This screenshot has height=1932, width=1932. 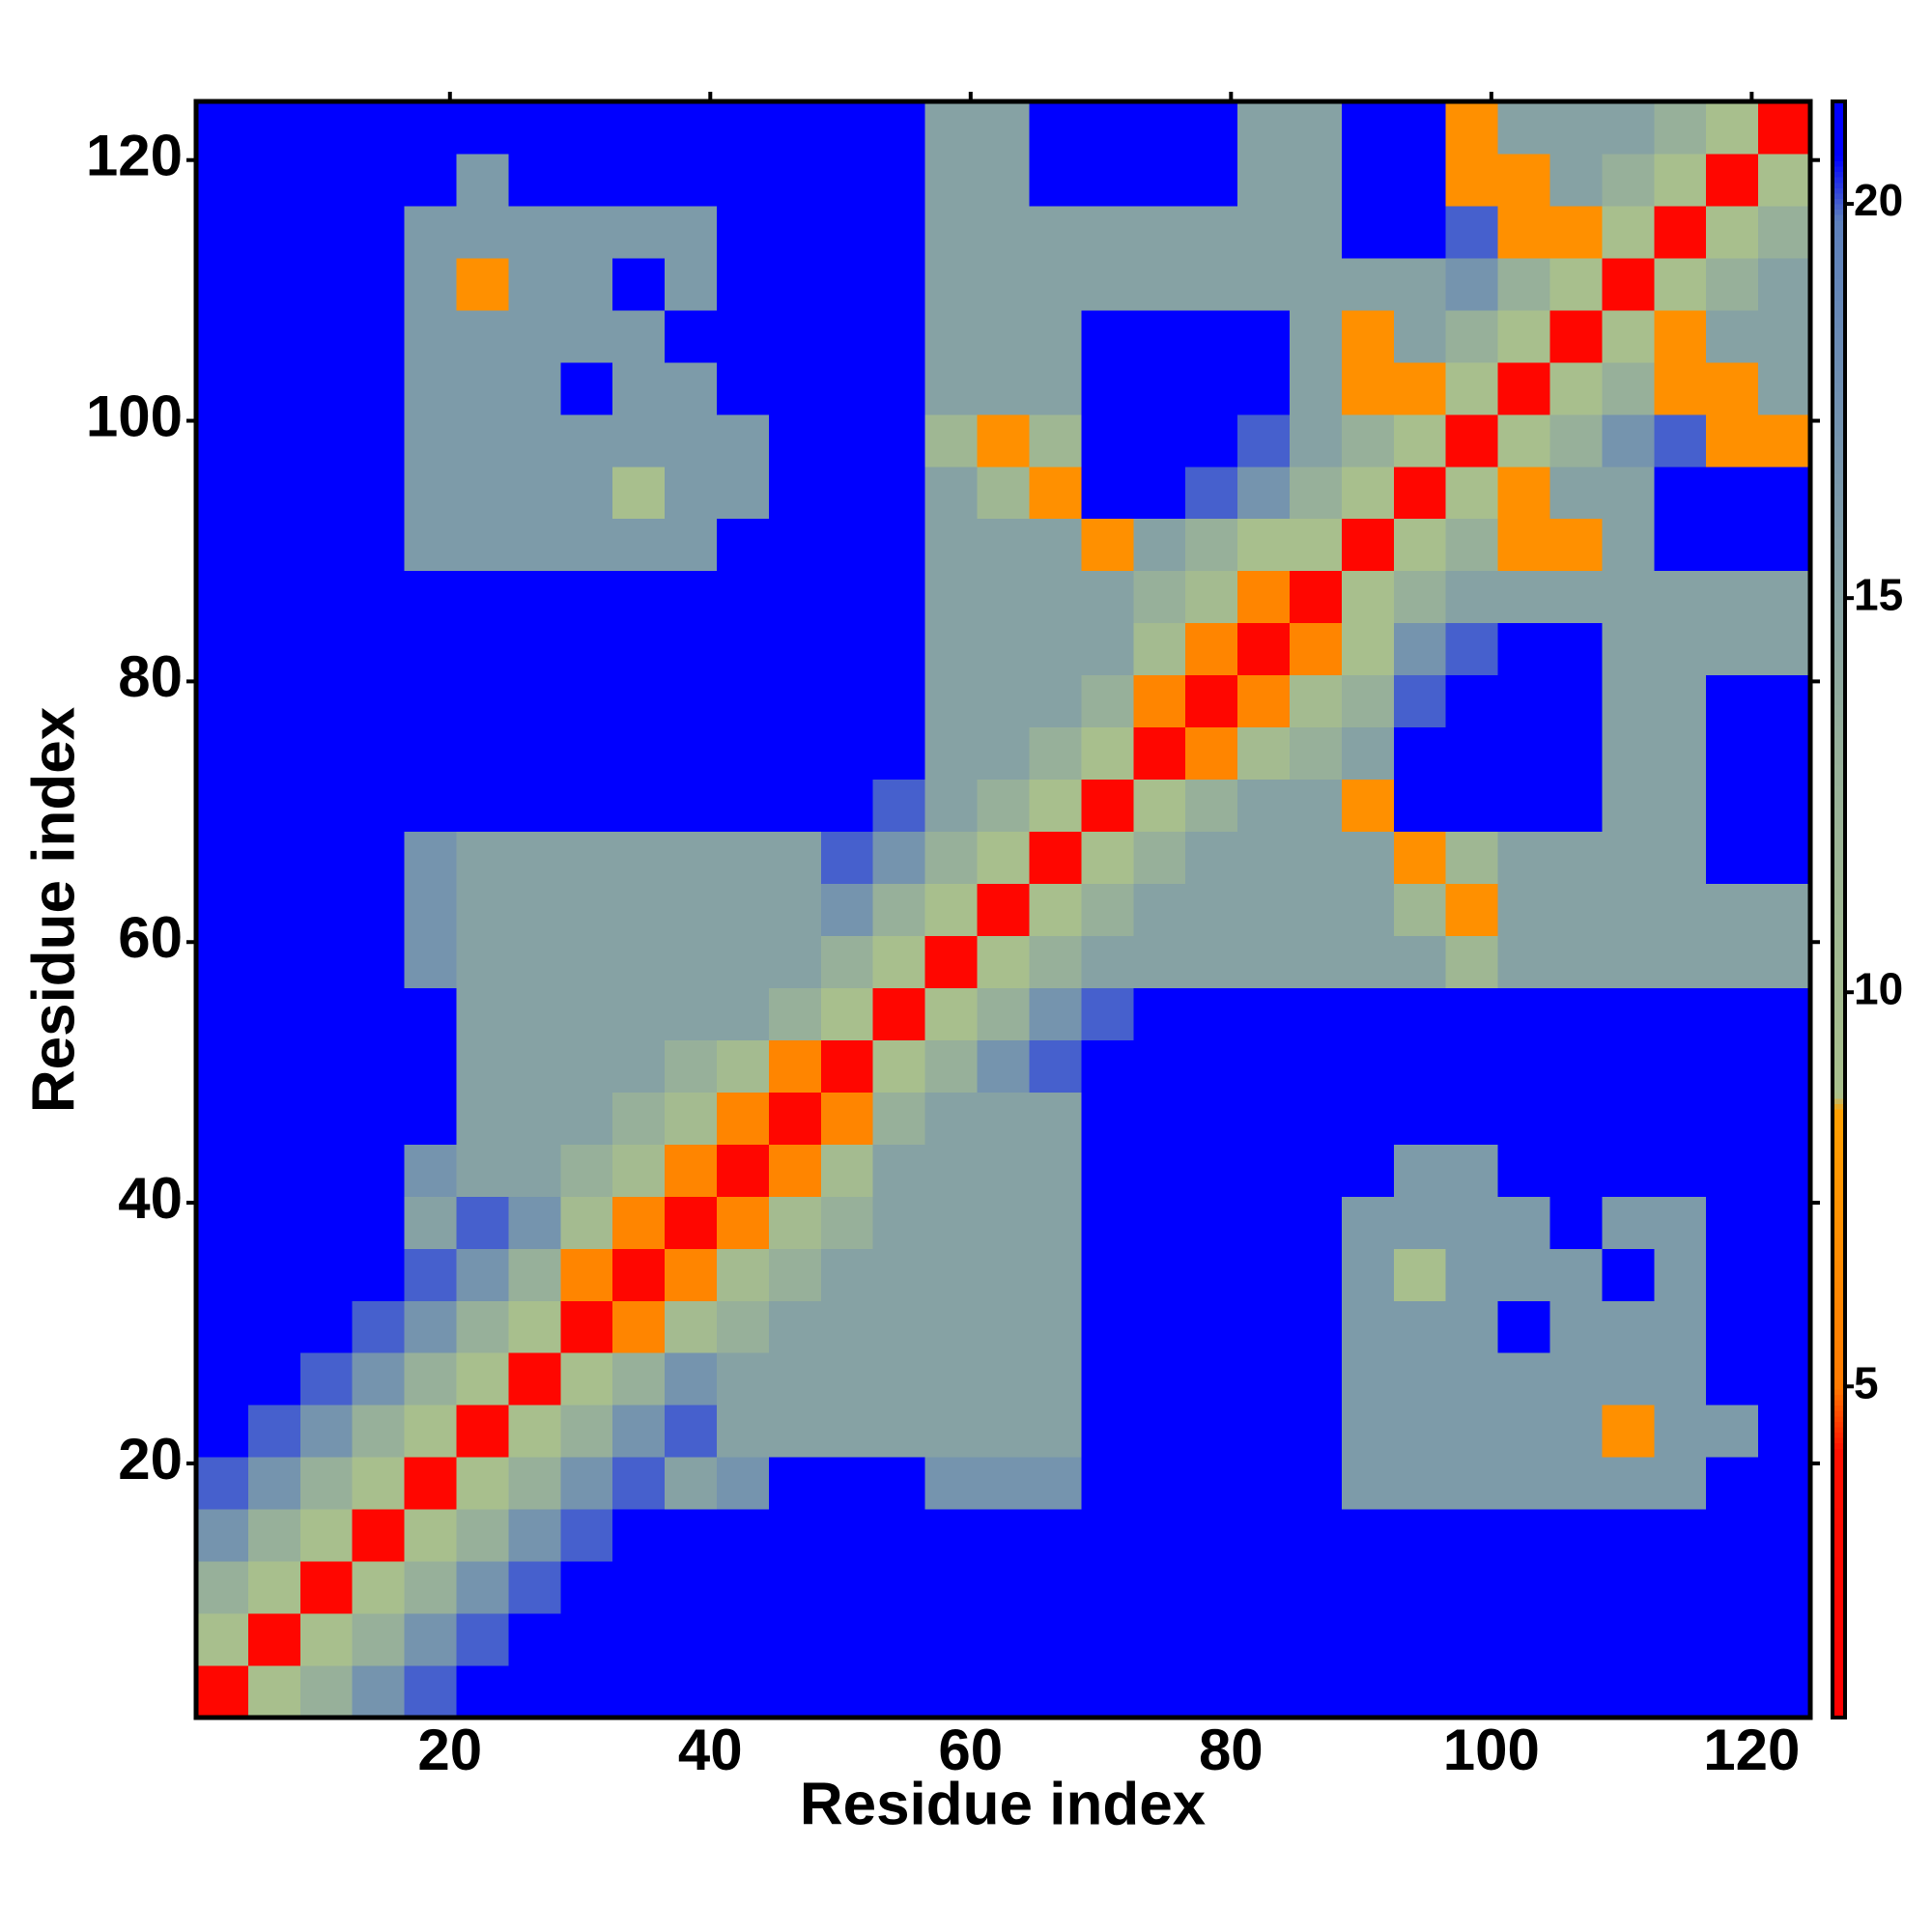 I want to click on colorbar-tick-label: 10, so click(x=1878, y=988).